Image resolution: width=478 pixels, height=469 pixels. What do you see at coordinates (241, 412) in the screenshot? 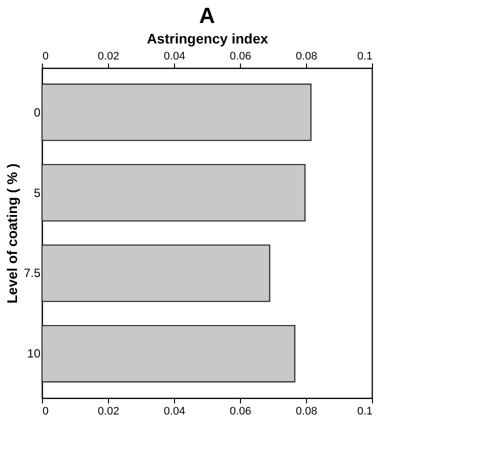
I see `x2-tick-label: 0.06` at bounding box center [241, 412].